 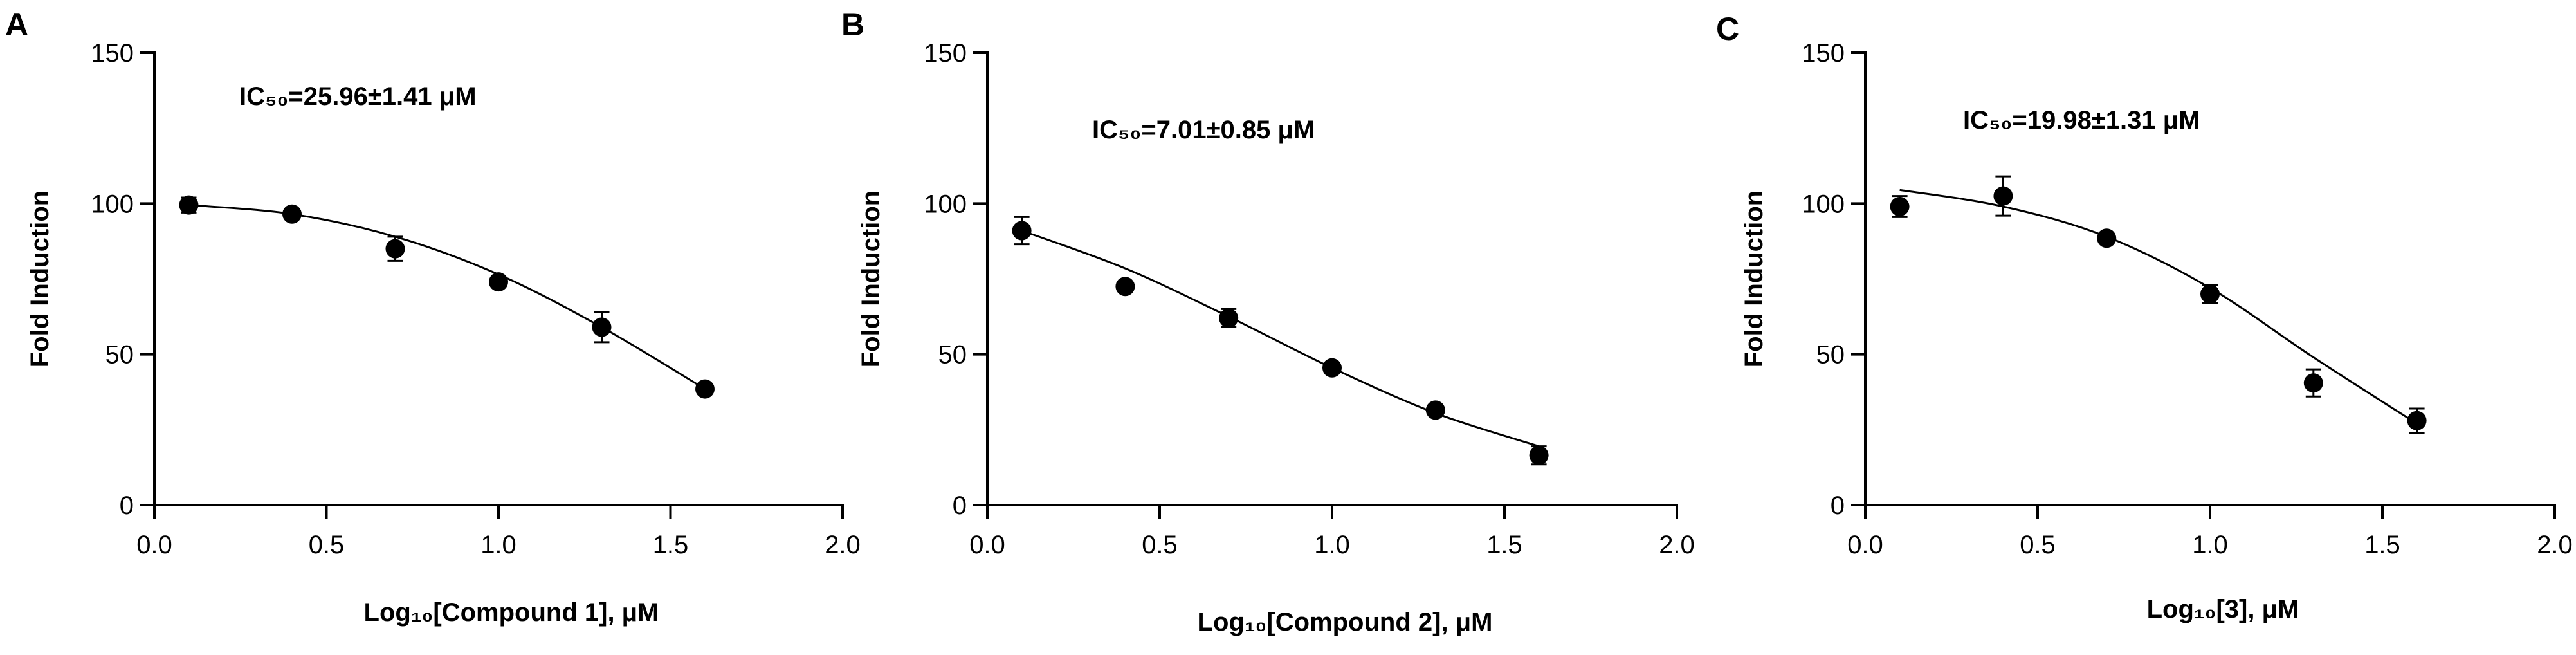 I want to click on ic50-annotation: IC₅₀=7.01±0.85 μM, so click(x=1203, y=130).